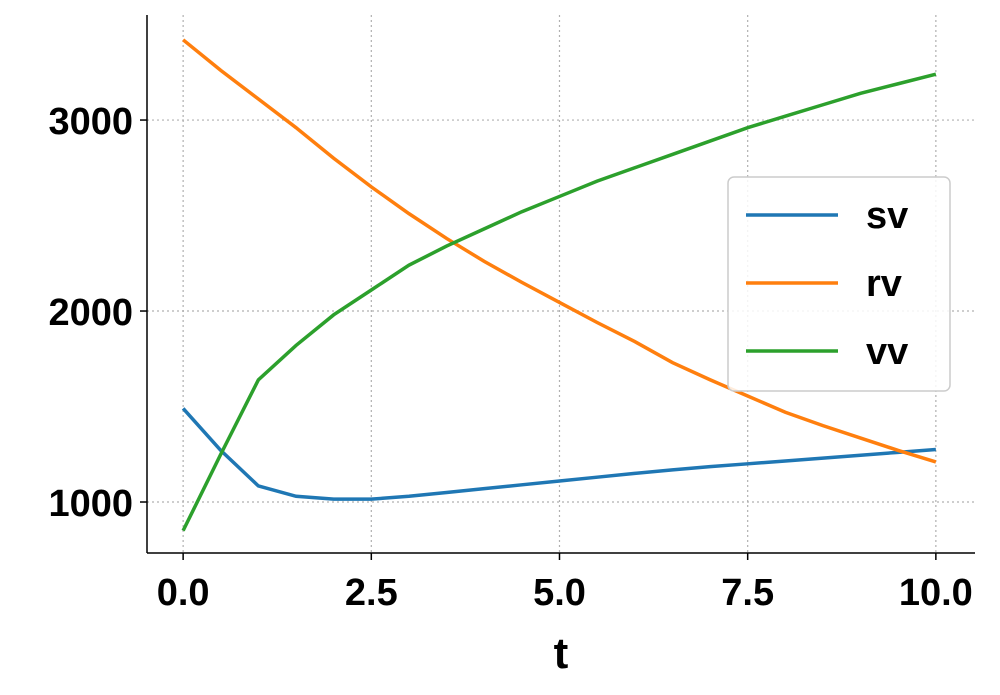 This screenshot has width=1000, height=695. Describe the element at coordinates (936, 593) in the screenshot. I see `x-tick-label: 10.0` at that location.